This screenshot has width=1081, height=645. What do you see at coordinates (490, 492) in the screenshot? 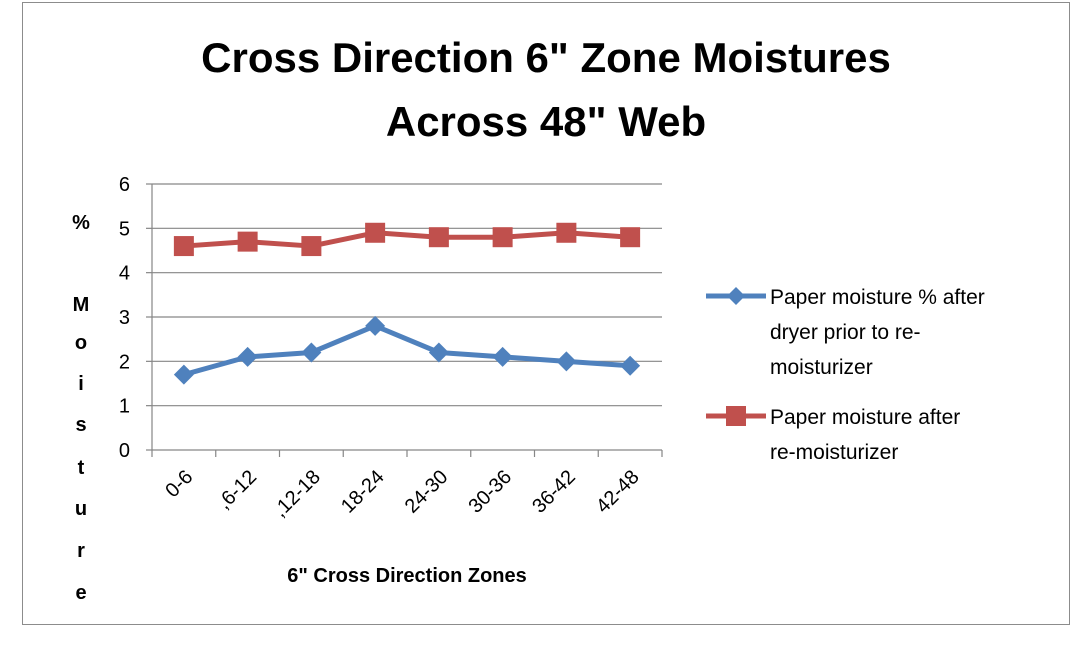
I see `x-tick-label: 30-36` at bounding box center [490, 492].